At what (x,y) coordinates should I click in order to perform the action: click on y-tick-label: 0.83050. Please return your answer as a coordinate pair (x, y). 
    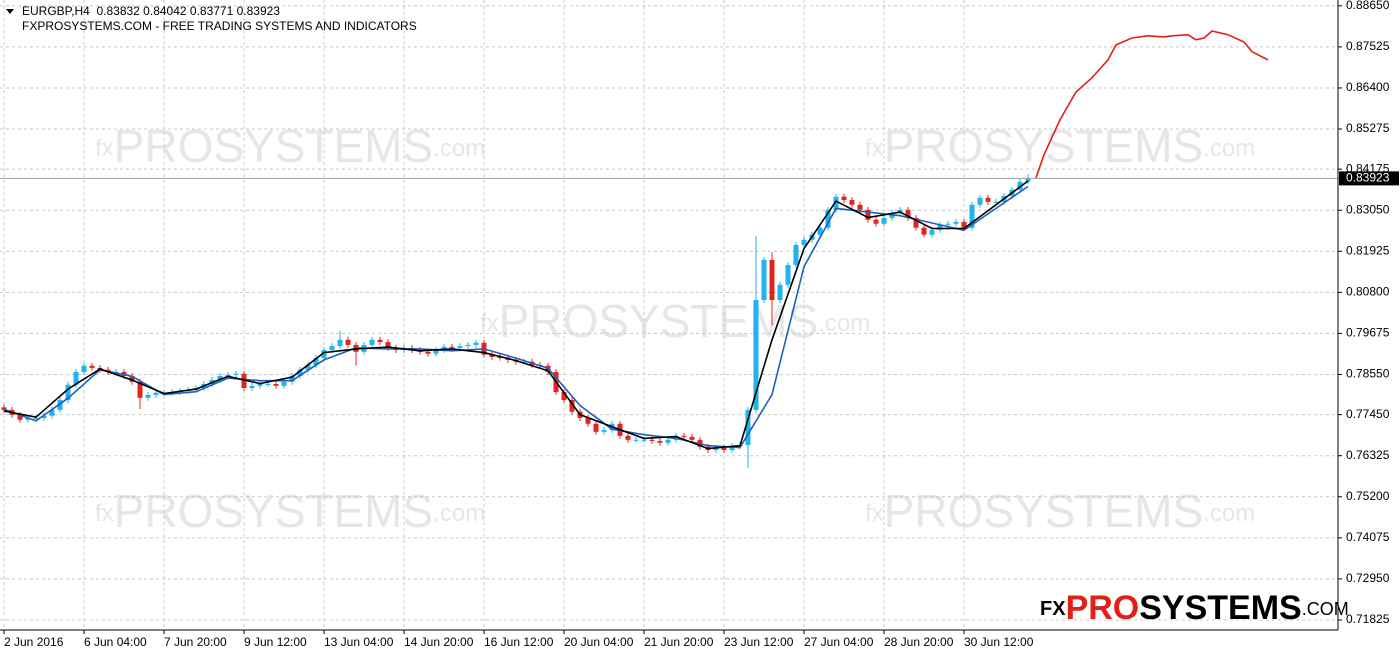
    Looking at the image, I should click on (1368, 209).